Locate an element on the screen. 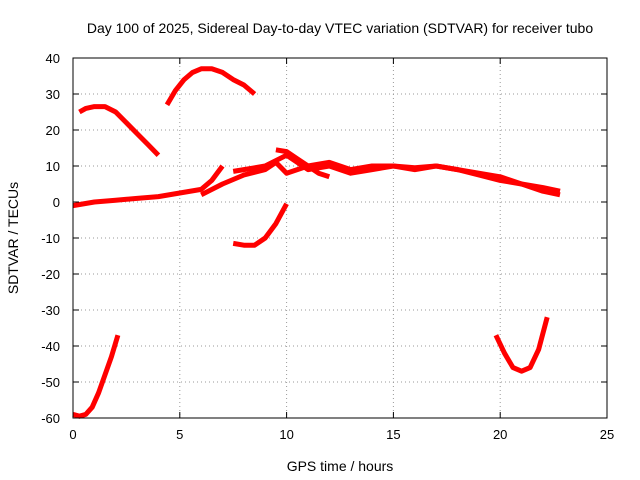 Image resolution: width=640 pixels, height=480 pixels. y-axis-label: SDTVAR / TECUs is located at coordinates (13, 238).